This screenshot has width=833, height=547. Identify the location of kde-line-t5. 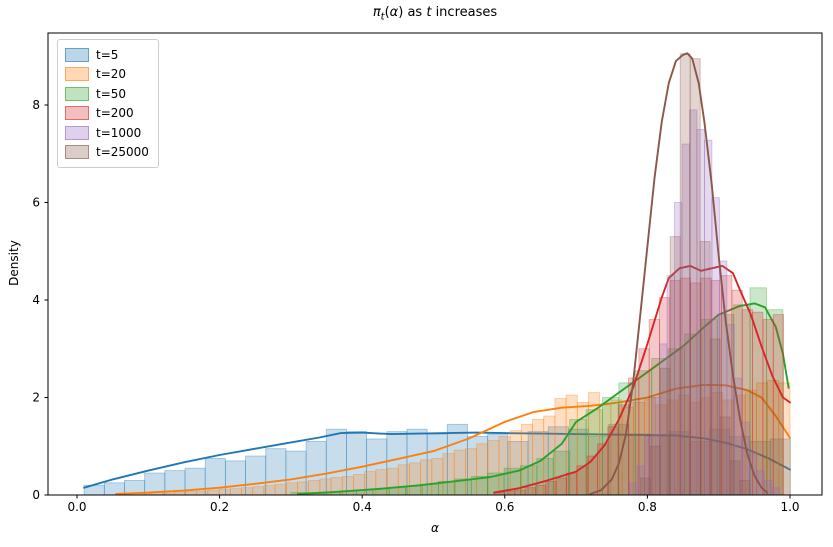
(437, 460).